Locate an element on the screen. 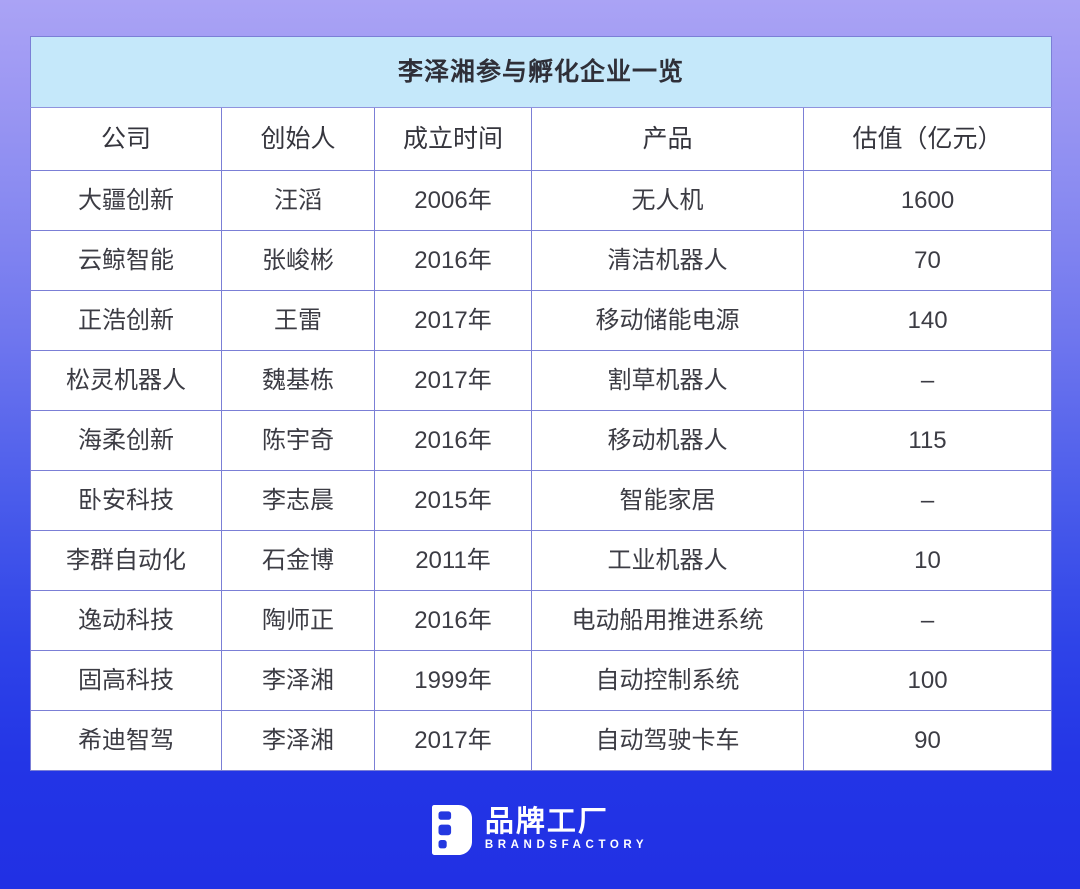  cell-company: 固高科技 is located at coordinates (126, 680).